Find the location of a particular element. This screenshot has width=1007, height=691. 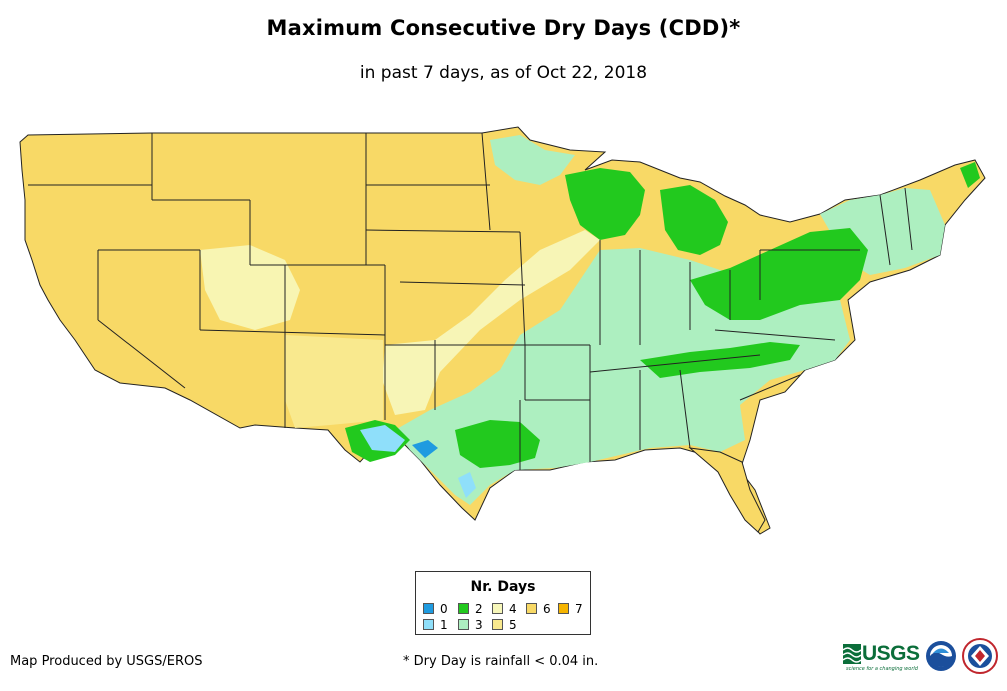

noaa-logo is located at coordinates (941, 656).